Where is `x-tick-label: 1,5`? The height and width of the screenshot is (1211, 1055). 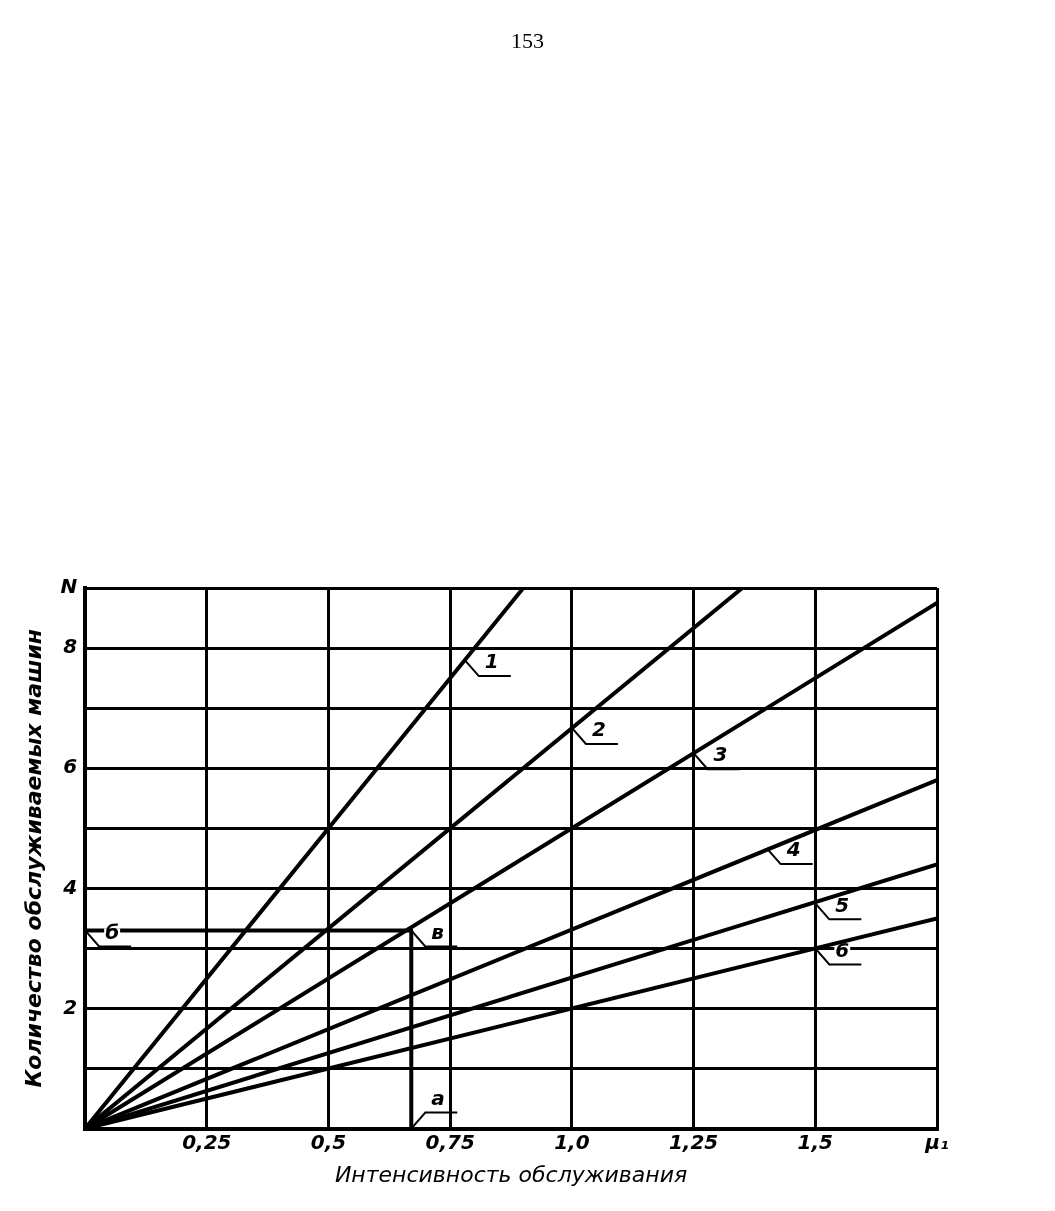
x-tick-label: 1,5 is located at coordinates (815, 1141).